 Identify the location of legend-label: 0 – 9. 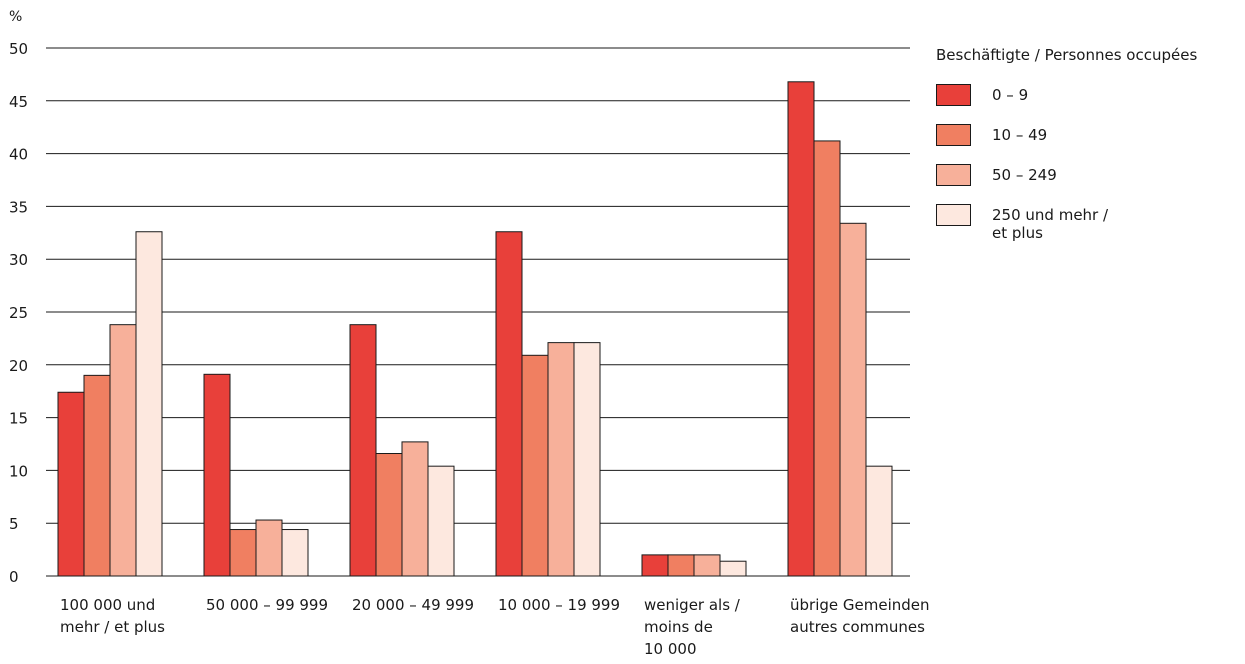
(1010, 95).